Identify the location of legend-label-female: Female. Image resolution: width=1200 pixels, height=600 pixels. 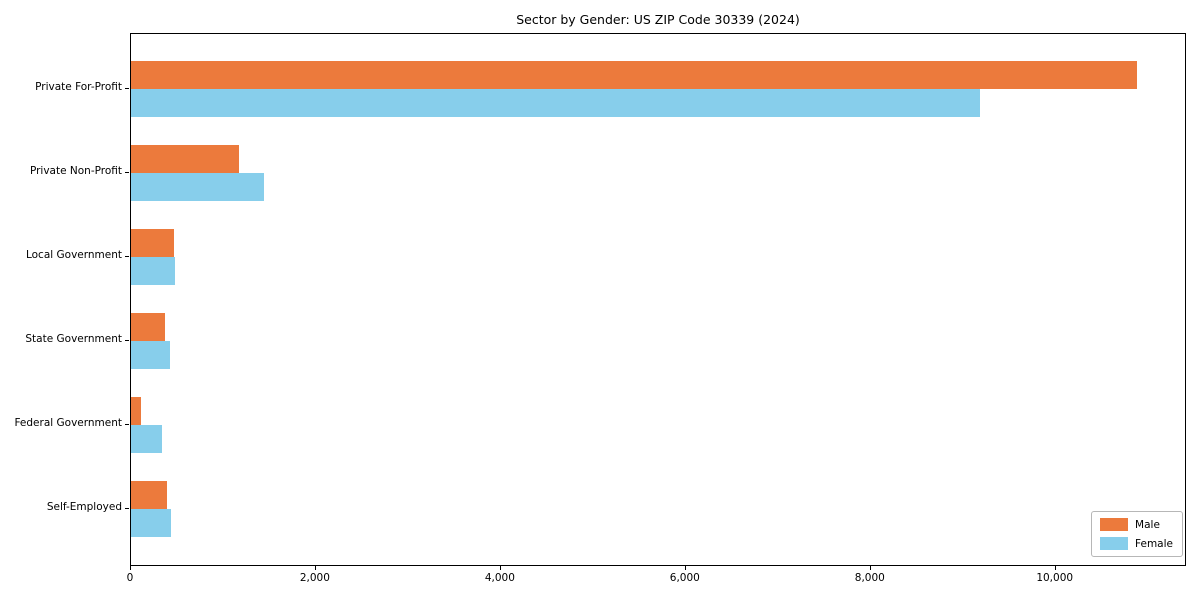
(1154, 543).